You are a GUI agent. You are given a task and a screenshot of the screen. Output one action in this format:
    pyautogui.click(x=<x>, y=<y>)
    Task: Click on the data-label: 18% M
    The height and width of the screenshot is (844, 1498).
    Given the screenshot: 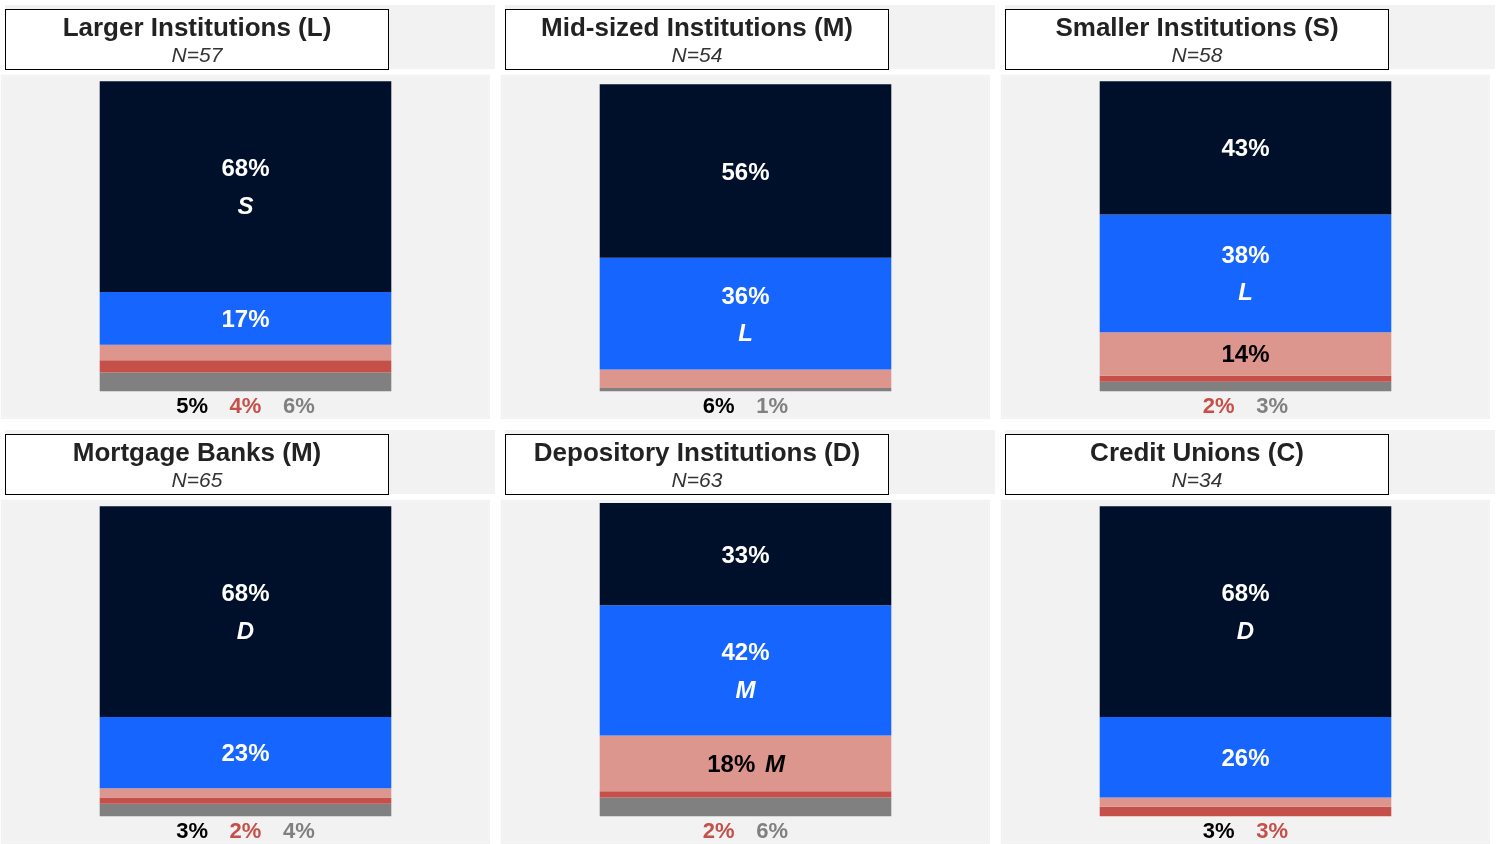 What is the action you would take?
    pyautogui.click(x=746, y=763)
    